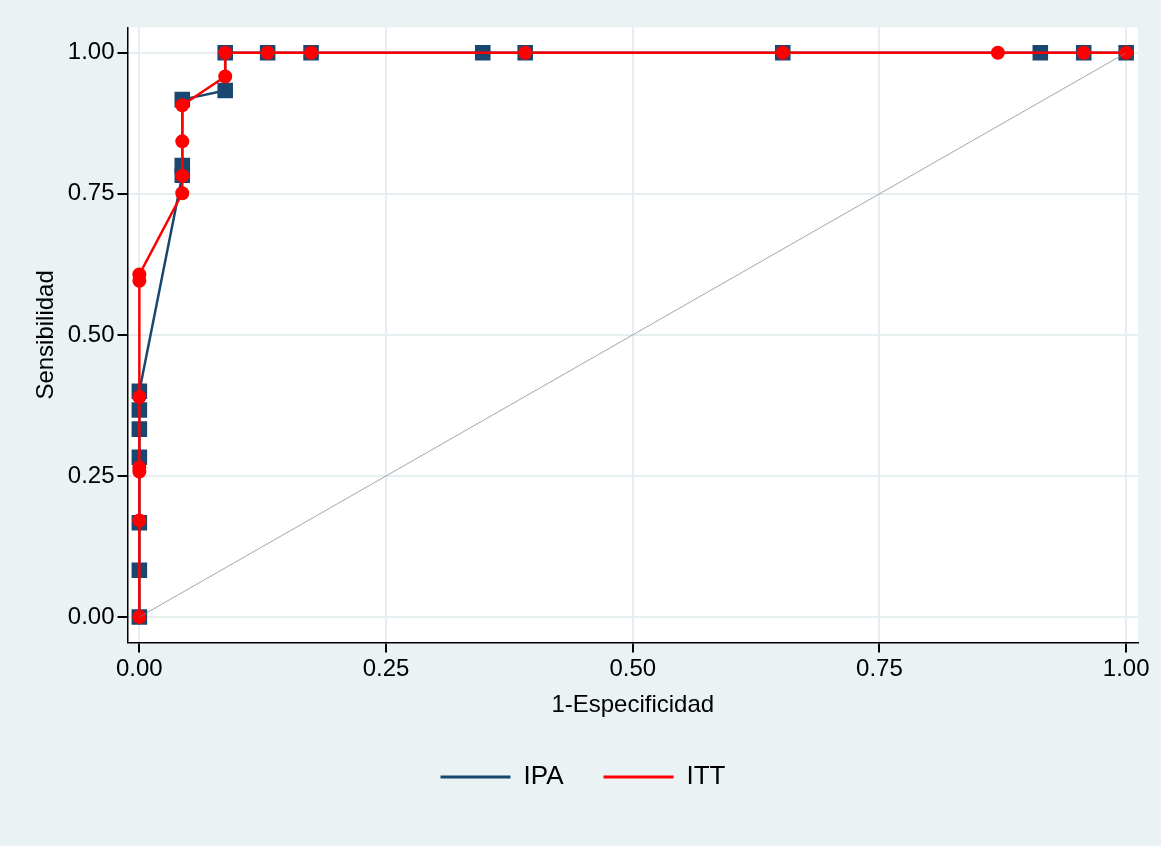 This screenshot has width=1161, height=846. I want to click on x-tick-label: 0.00, so click(139, 668).